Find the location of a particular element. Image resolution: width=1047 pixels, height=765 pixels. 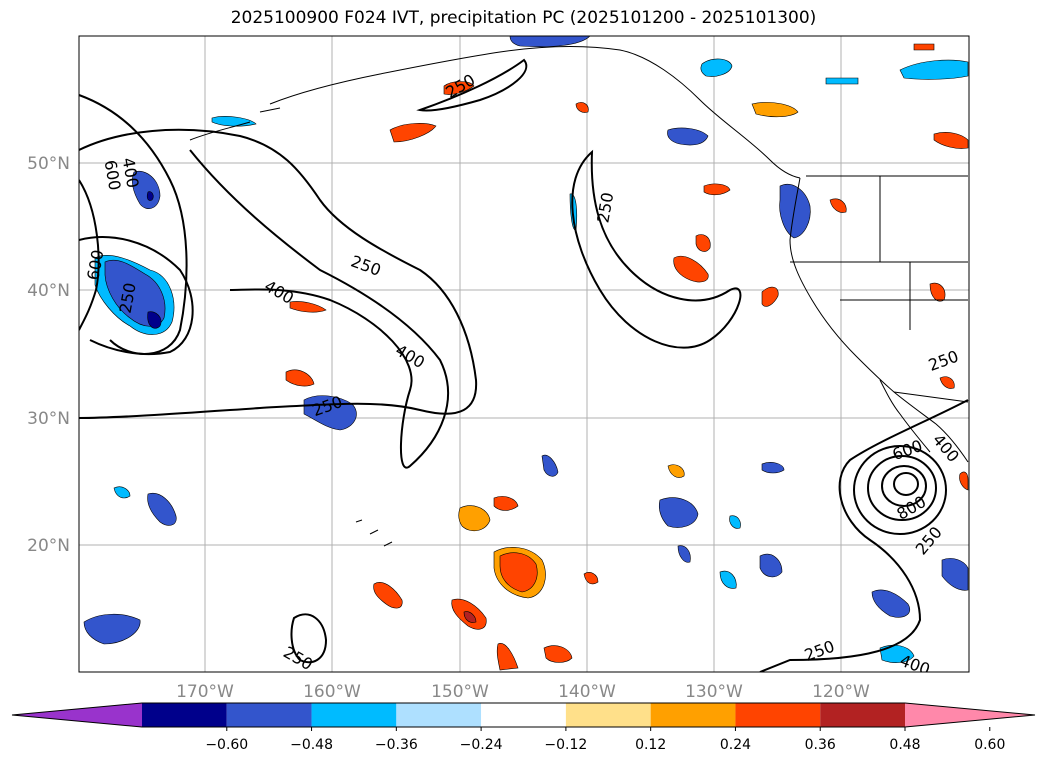

ivt-contour-800-east is located at coordinates (904, 486).